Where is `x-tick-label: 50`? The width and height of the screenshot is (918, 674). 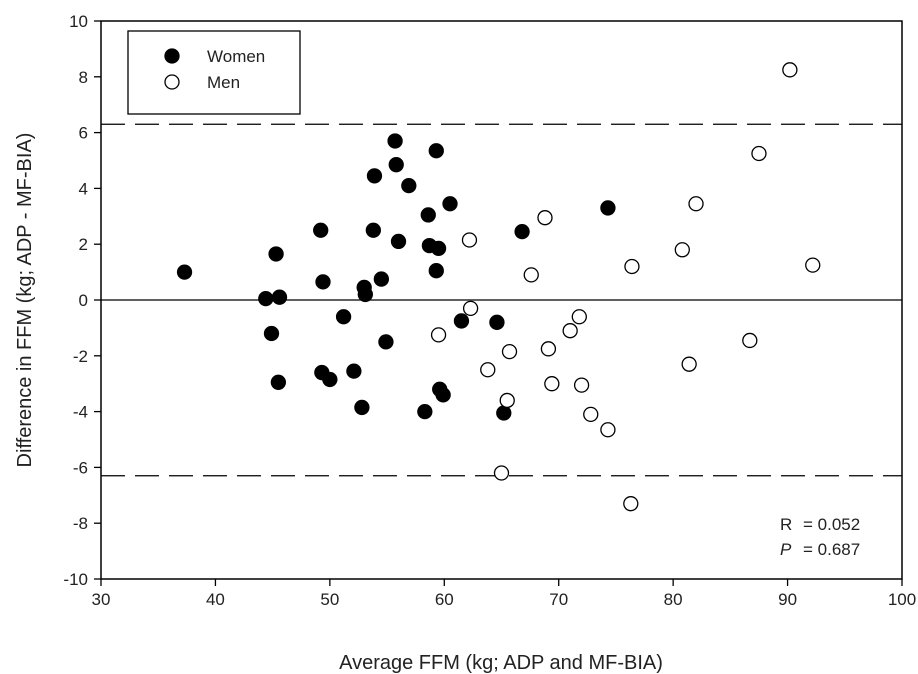
x-tick-label: 50 is located at coordinates (329, 599).